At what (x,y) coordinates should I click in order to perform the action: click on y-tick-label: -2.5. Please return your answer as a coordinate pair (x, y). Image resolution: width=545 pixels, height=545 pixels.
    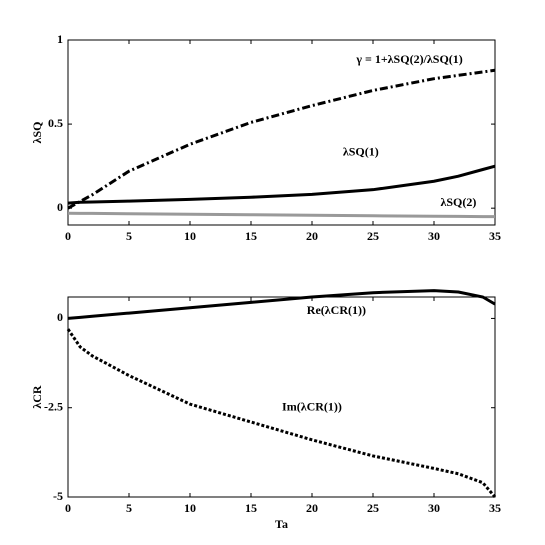
    Looking at the image, I should click on (53, 406).